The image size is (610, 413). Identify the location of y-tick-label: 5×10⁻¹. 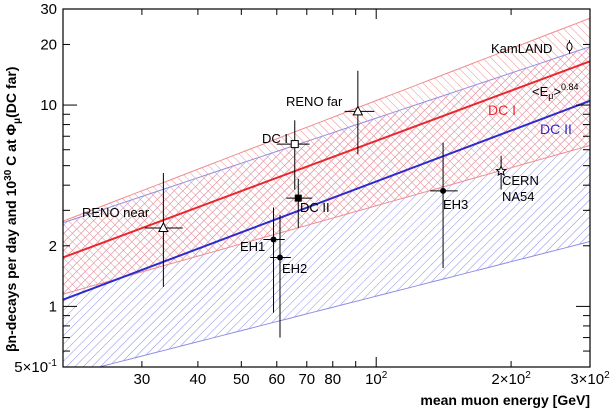
(35, 367).